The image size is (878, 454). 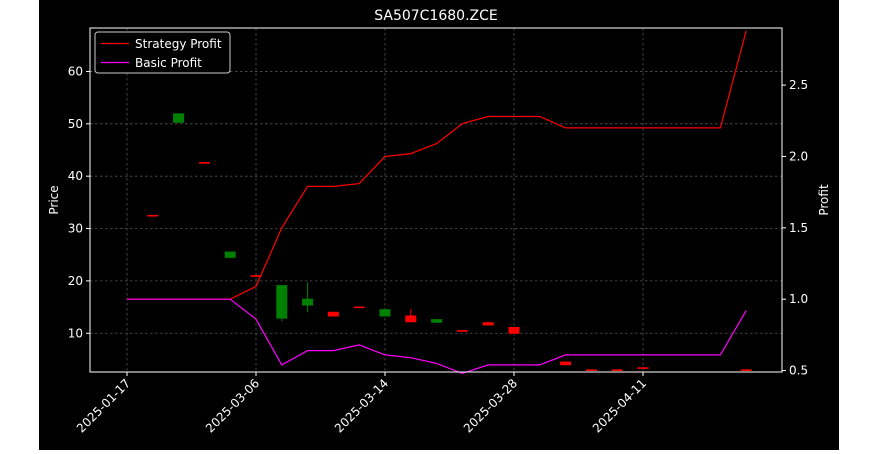 What do you see at coordinates (75, 124) in the screenshot?
I see `left-tick-label: 50` at bounding box center [75, 124].